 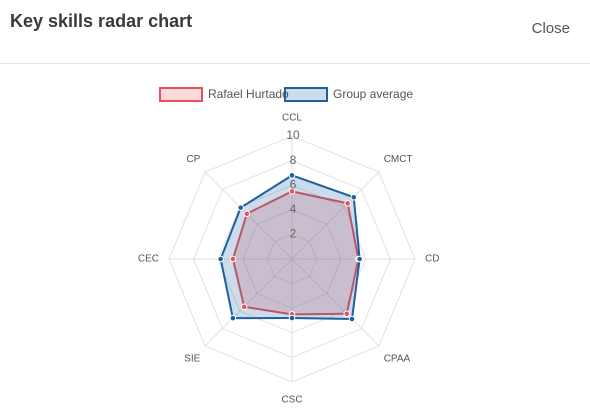 I want to click on modal-title: Key skills radar chart, so click(x=101, y=21).